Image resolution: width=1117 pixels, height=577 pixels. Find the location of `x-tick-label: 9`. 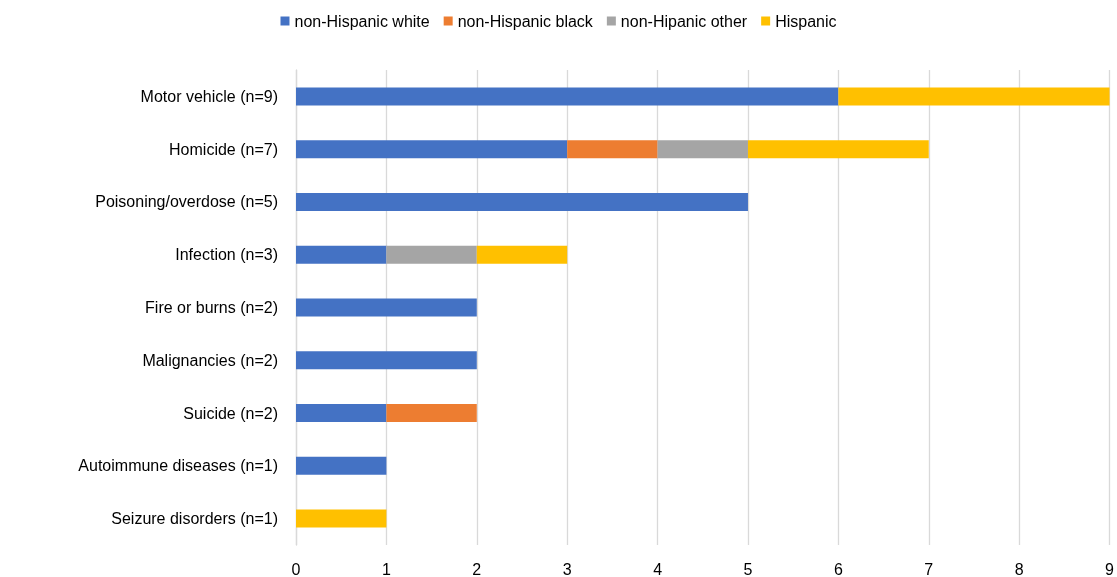

x-tick-label: 9 is located at coordinates (1110, 568).